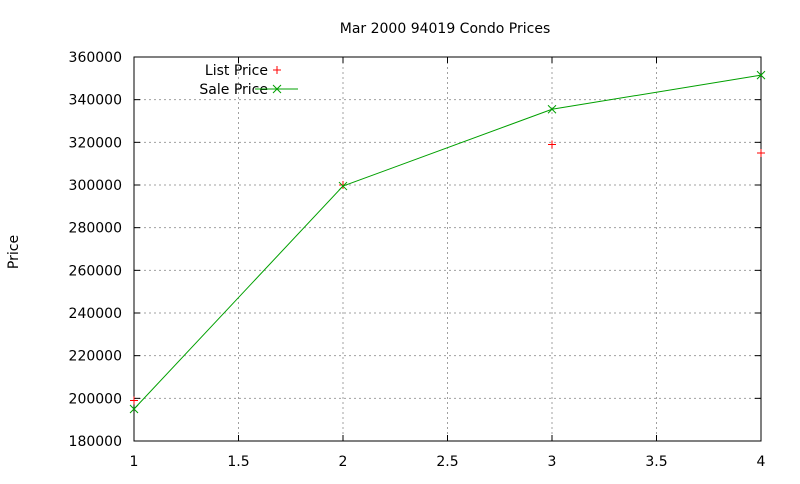  What do you see at coordinates (95, 399) in the screenshot?
I see `y-tick-label: 200000` at bounding box center [95, 399].